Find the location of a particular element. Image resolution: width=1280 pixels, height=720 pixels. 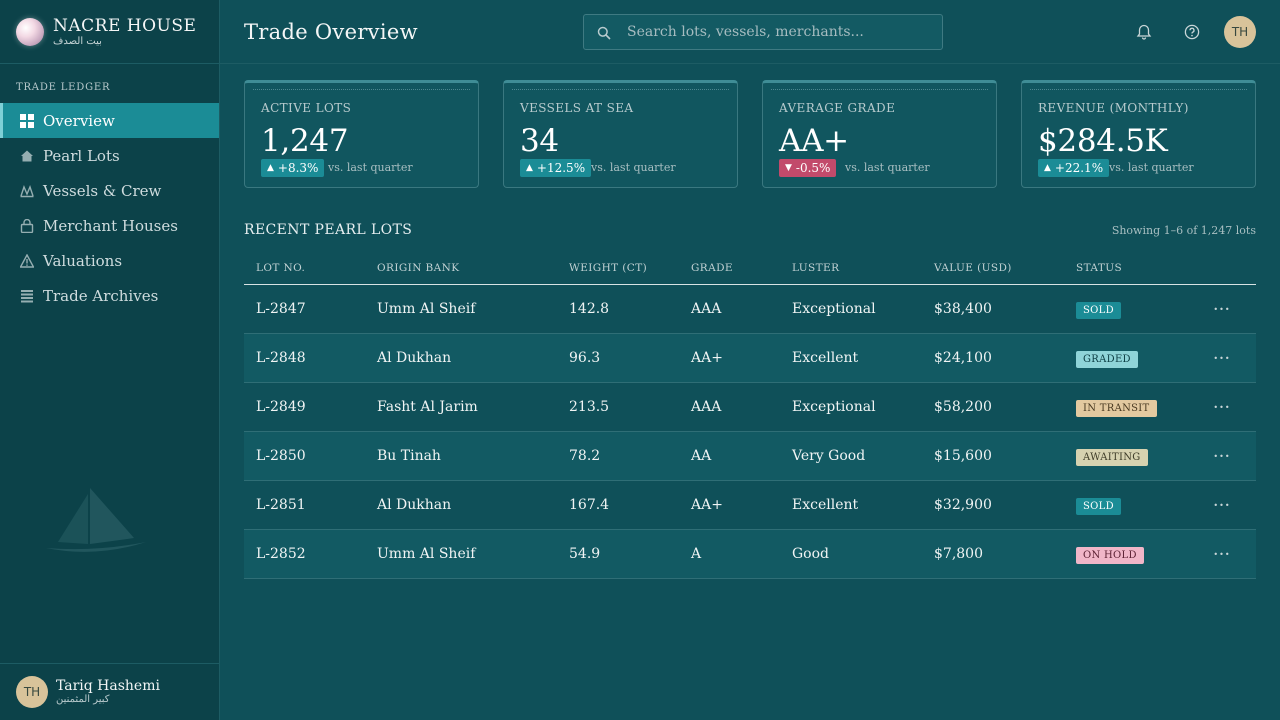

sidebar-item-pearl-lots: Pearl Lots is located at coordinates (109, 155).